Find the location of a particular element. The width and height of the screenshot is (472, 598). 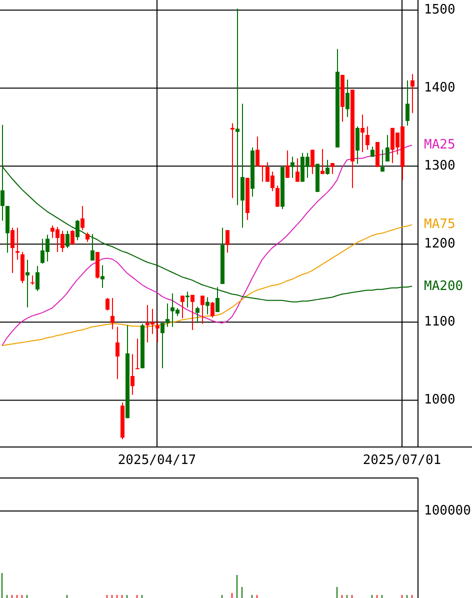

x-tick-label: 2025/07/01 is located at coordinates (402, 460).